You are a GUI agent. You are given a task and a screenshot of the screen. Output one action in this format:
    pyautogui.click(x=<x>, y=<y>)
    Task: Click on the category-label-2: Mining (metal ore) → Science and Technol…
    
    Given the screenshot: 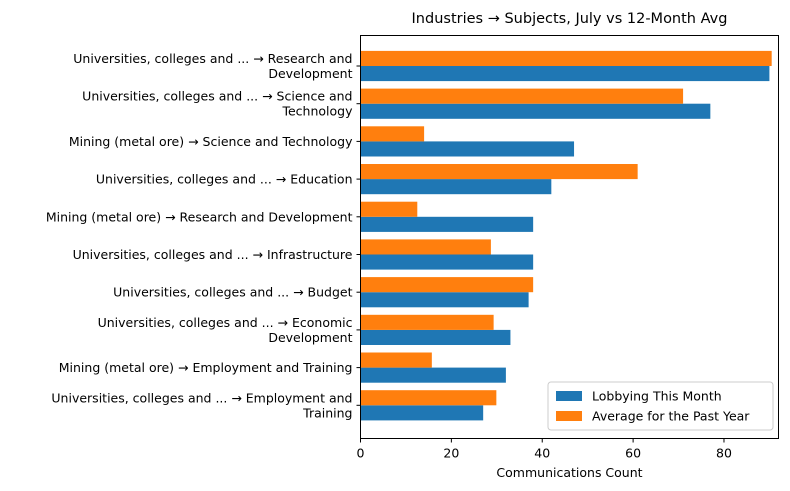 What is the action you would take?
    pyautogui.click(x=211, y=141)
    